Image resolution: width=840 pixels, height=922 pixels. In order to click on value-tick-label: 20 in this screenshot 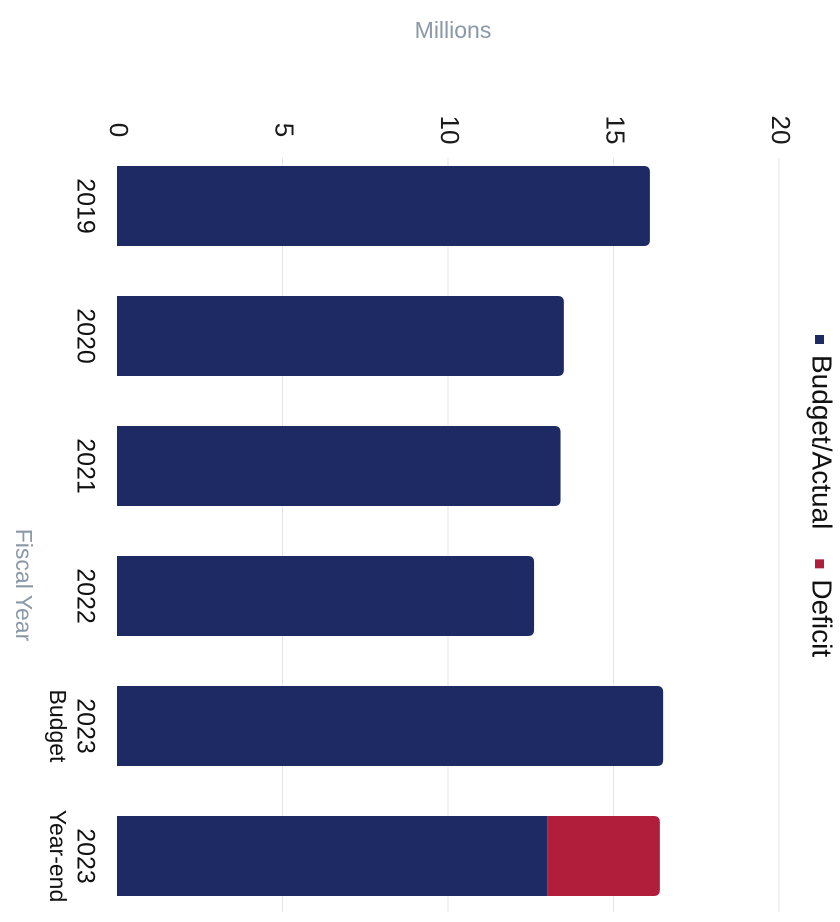, I will do `click(781, 130)`.